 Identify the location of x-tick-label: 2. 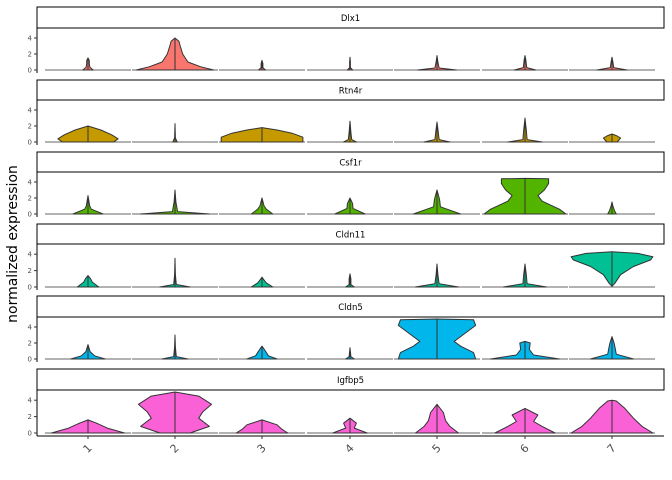
(175, 449).